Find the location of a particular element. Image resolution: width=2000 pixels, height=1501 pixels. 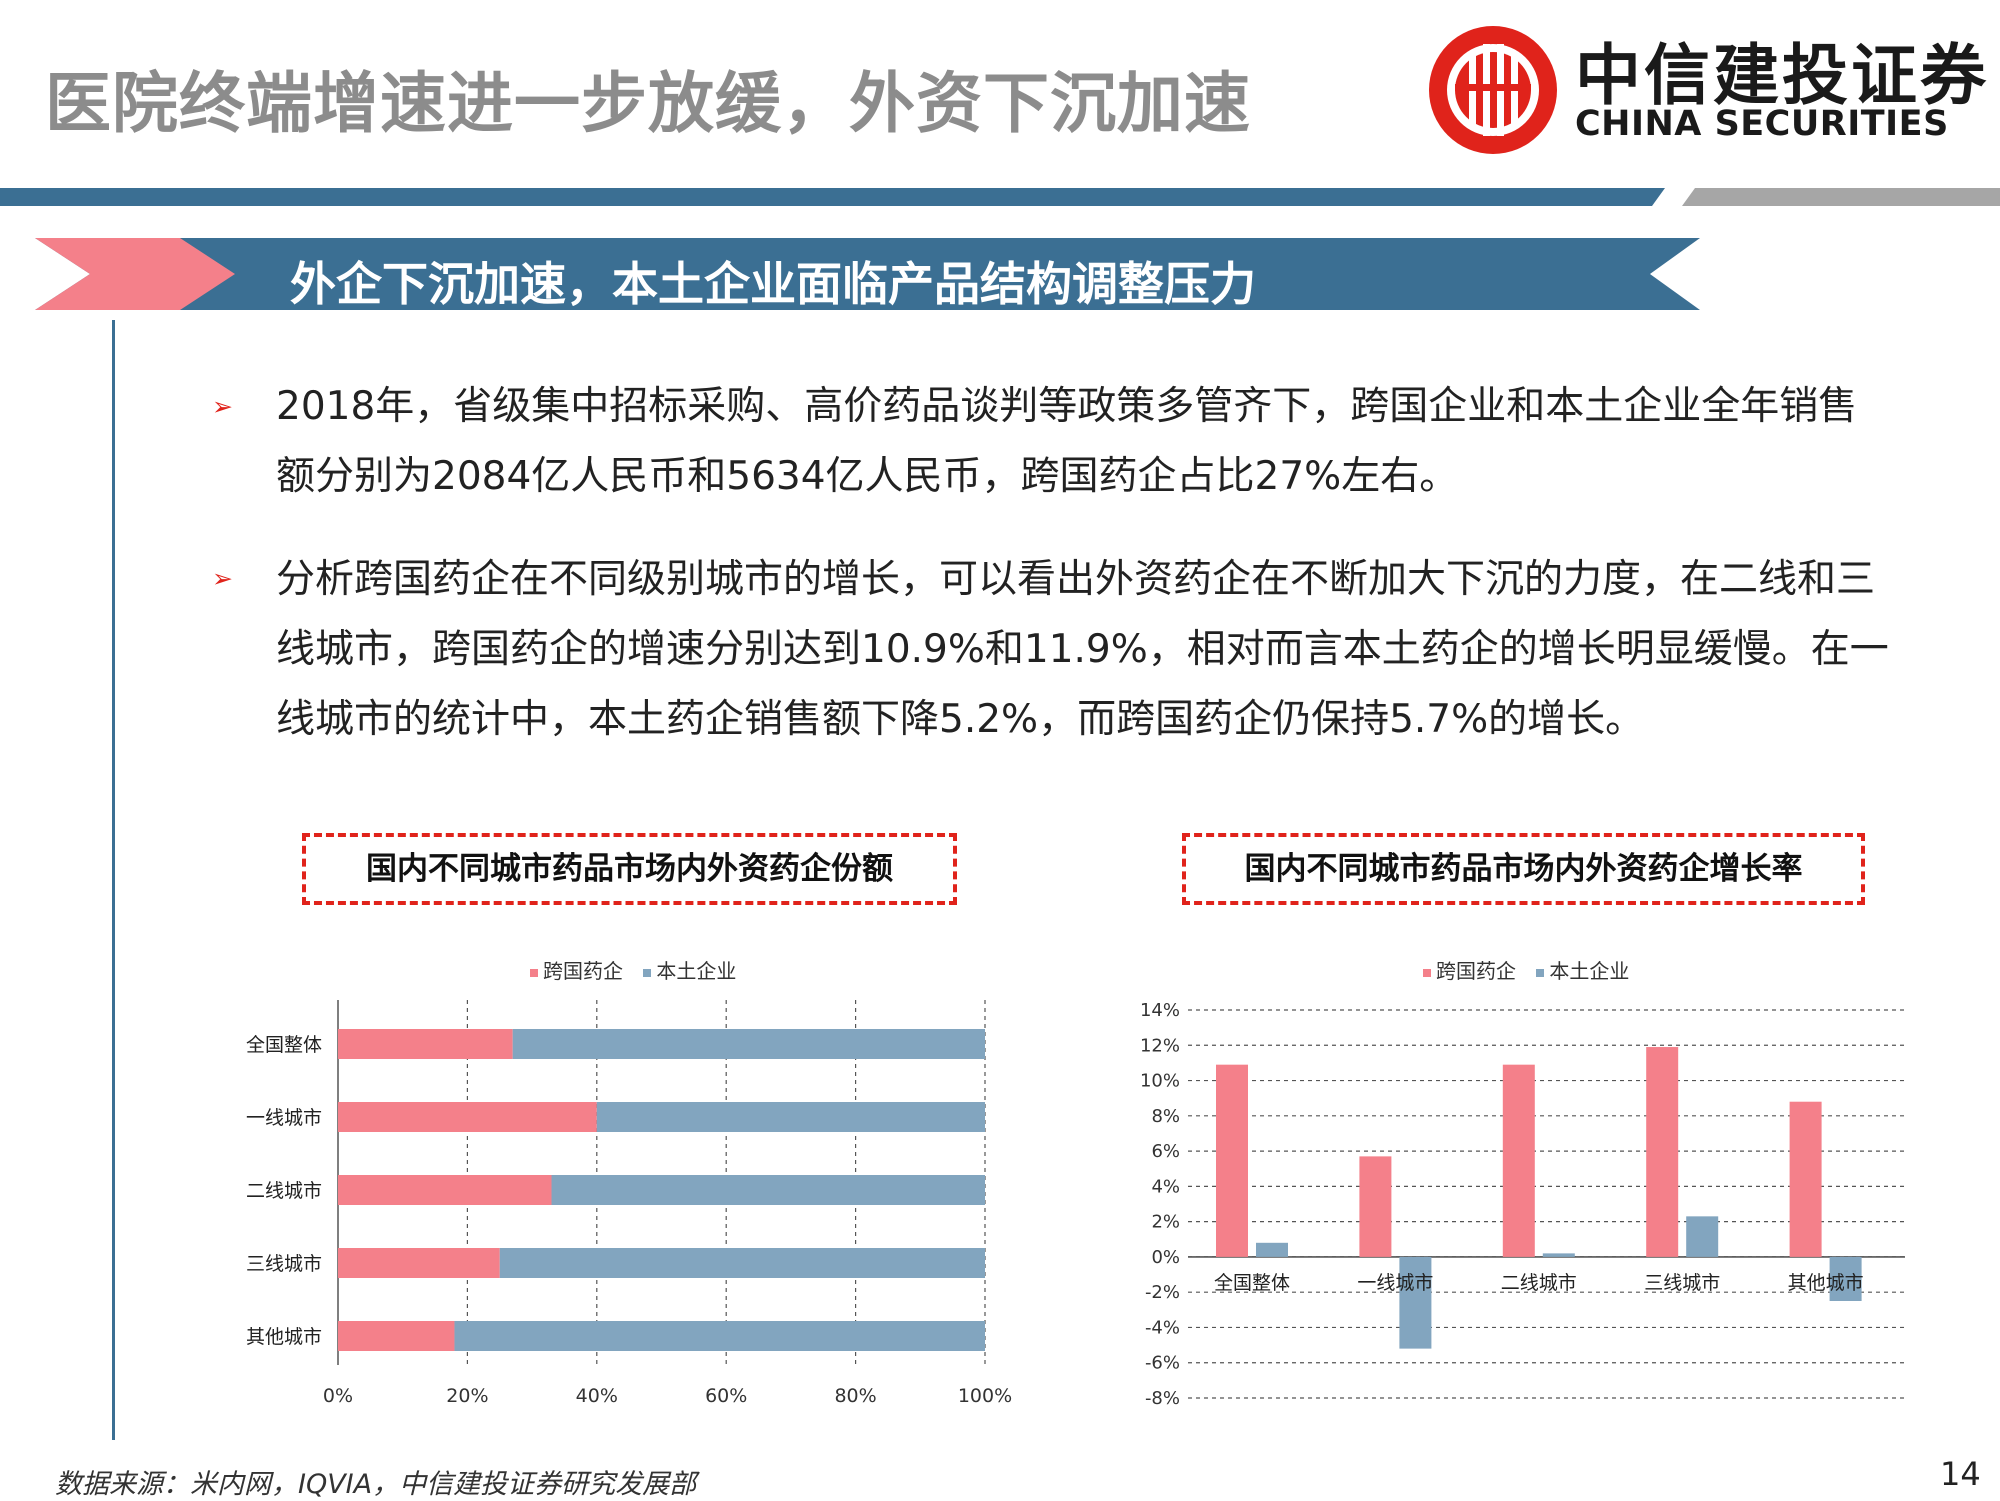

chart-2-category-label: 其他城市 is located at coordinates (1826, 1283).